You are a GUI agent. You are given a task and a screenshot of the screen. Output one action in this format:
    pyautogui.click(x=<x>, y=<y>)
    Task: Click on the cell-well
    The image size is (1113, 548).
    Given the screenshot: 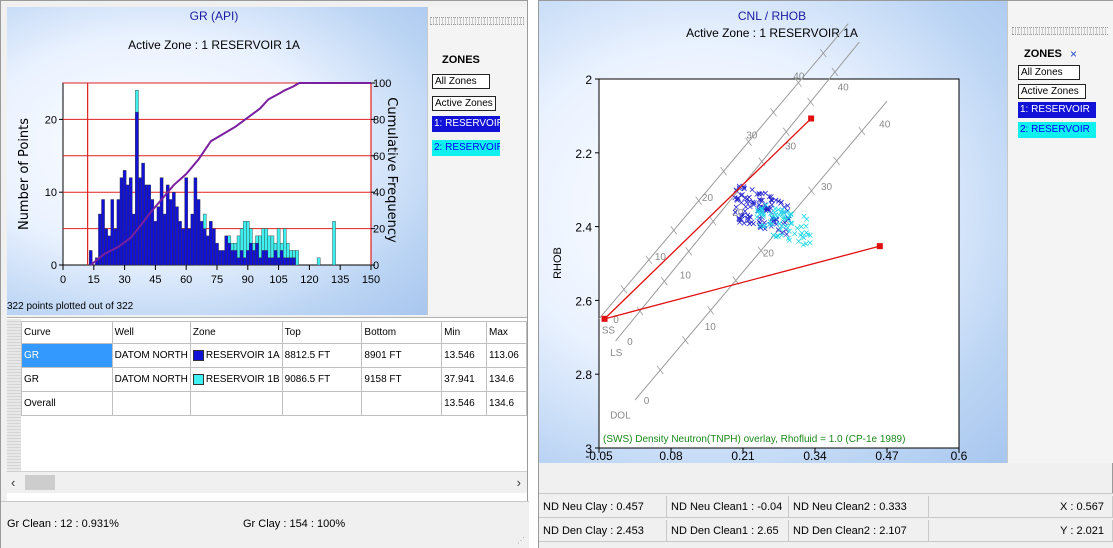 What is the action you would take?
    pyautogui.click(x=151, y=403)
    